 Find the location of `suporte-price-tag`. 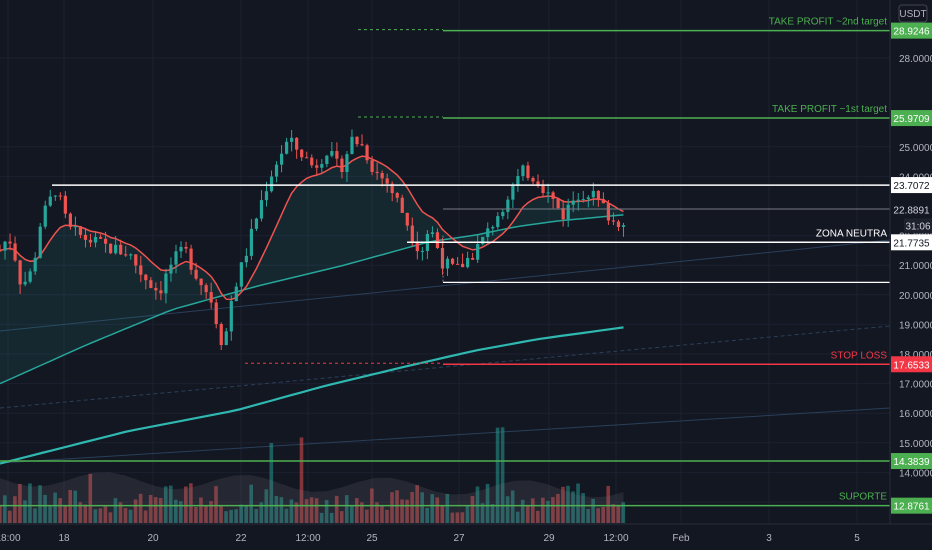

suporte-price-tag is located at coordinates (911, 505).